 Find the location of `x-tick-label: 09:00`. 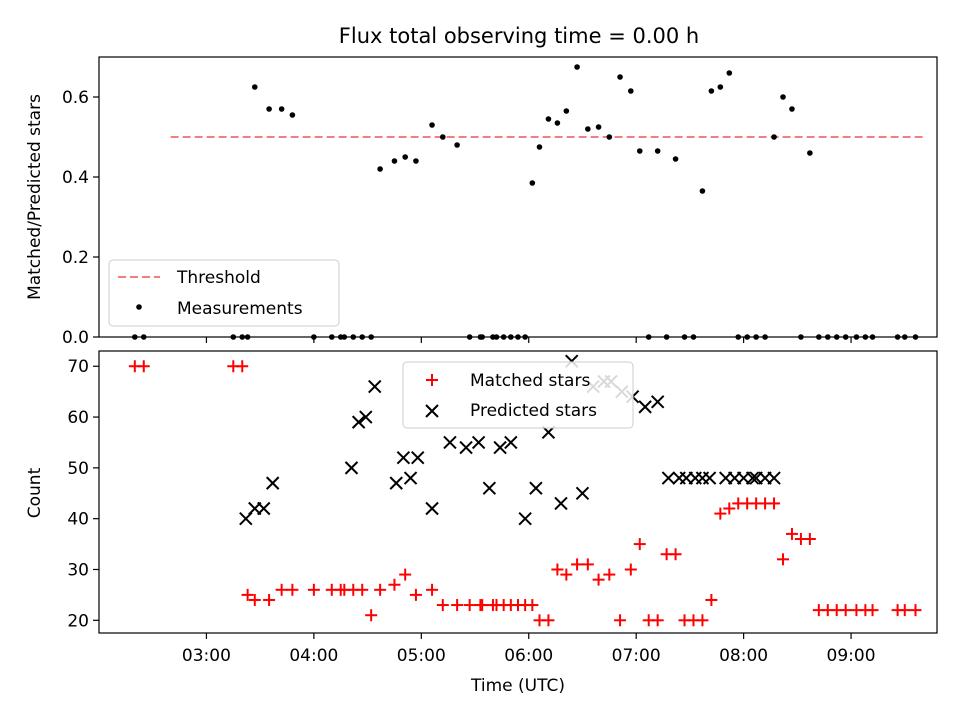

x-tick-label: 09:00 is located at coordinates (851, 656).